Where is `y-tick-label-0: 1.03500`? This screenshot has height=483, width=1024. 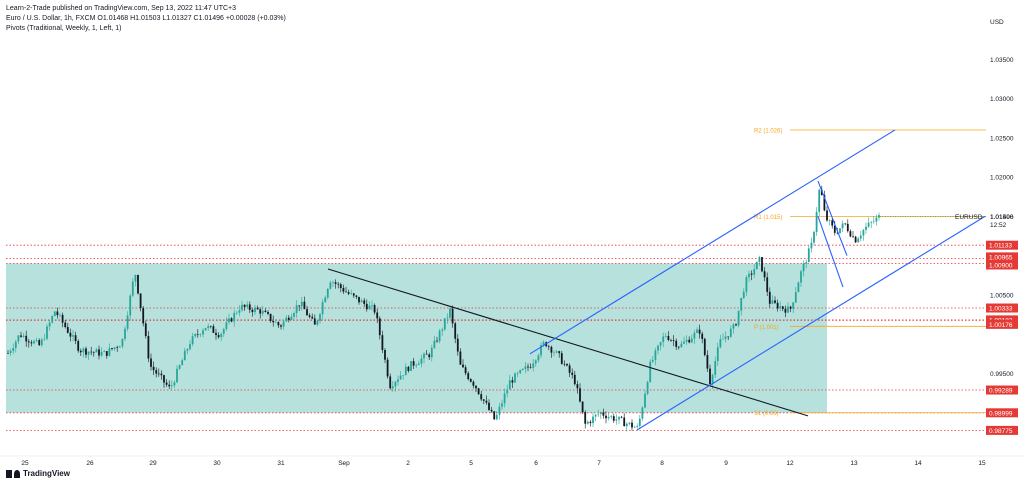 y-tick-label-0: 1.03500 is located at coordinates (1002, 60).